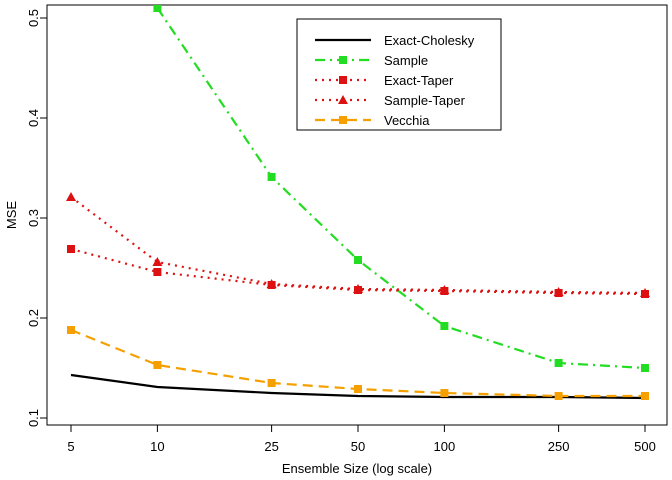 Image resolution: width=672 pixels, height=480 pixels. Describe the element at coordinates (406, 60) in the screenshot. I see `legend-label-sample: Sample` at that location.